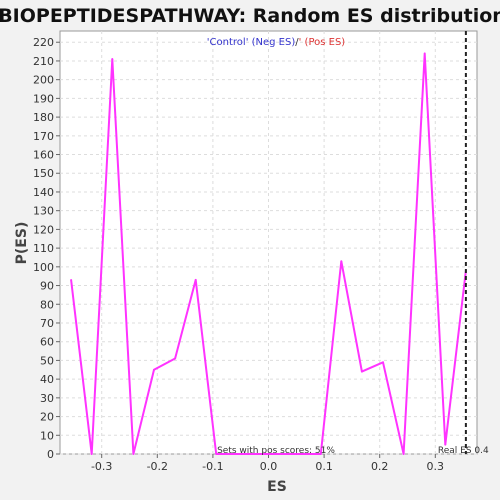  What do you see at coordinates (43, 42) in the screenshot?
I see `y-tick-label: 220` at bounding box center [43, 42].